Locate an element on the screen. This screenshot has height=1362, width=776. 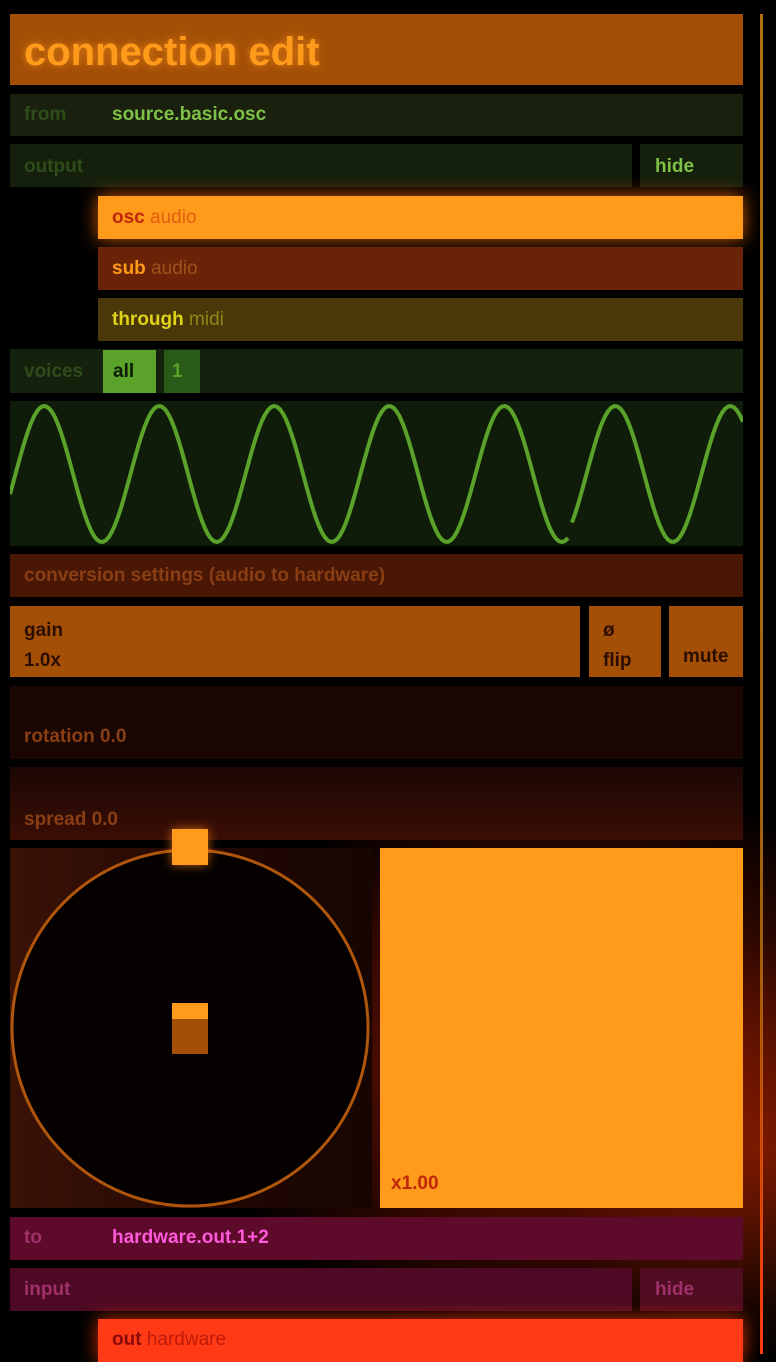
voices-all-button: all is located at coordinates (129, 371).